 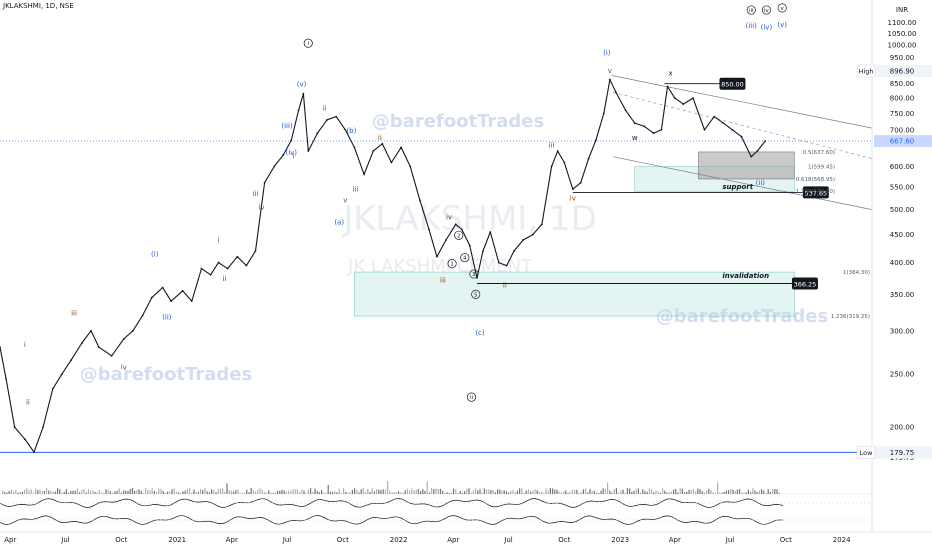 I want to click on level-tag, so click(x=815, y=192).